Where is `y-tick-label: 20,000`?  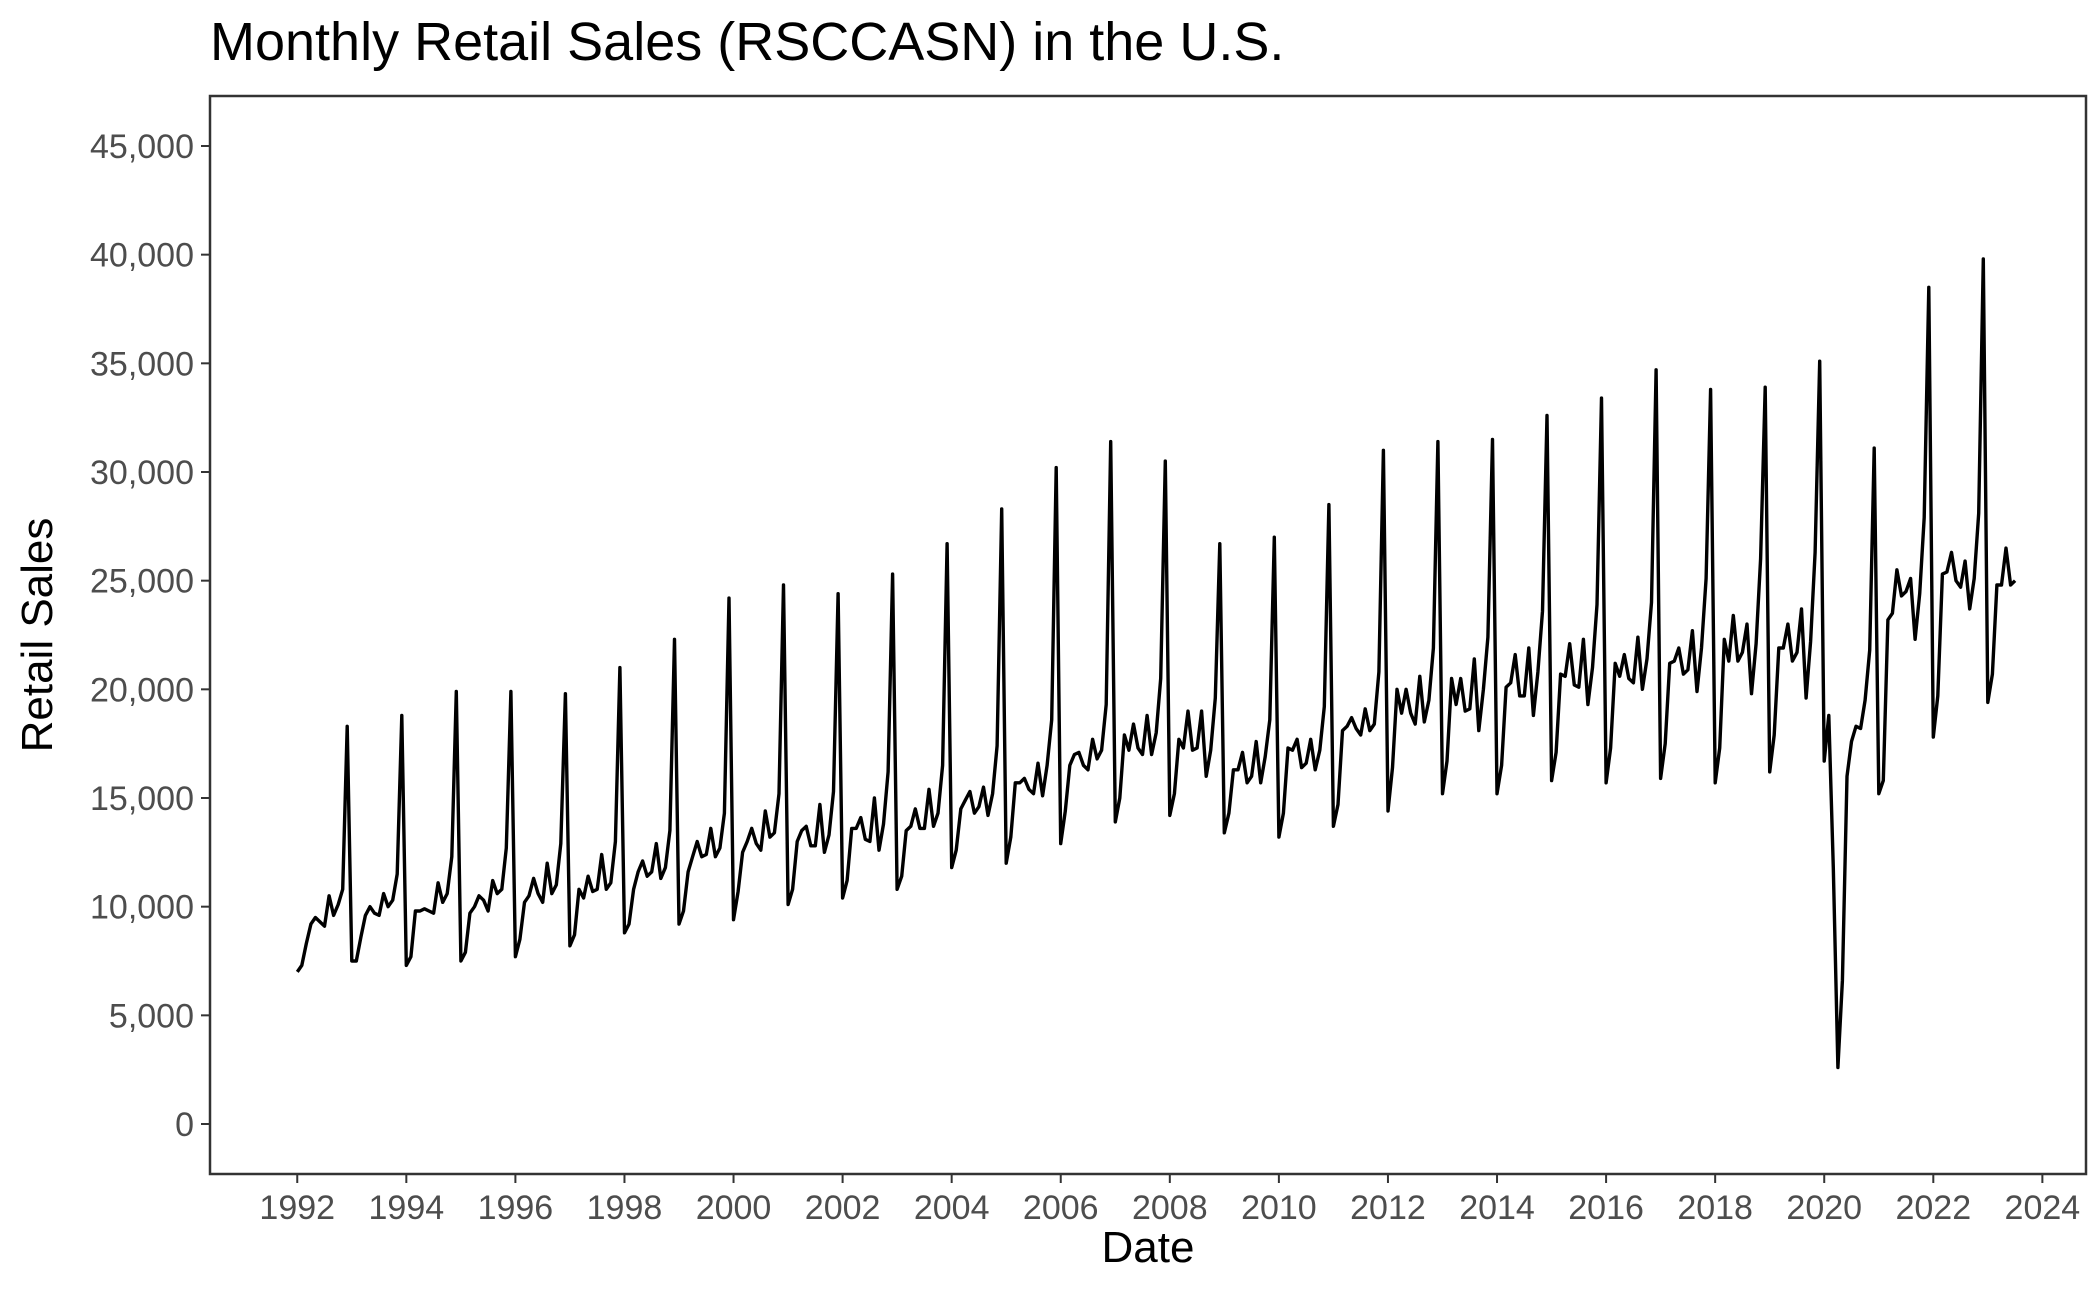
y-tick-label: 20,000 is located at coordinates (142, 690).